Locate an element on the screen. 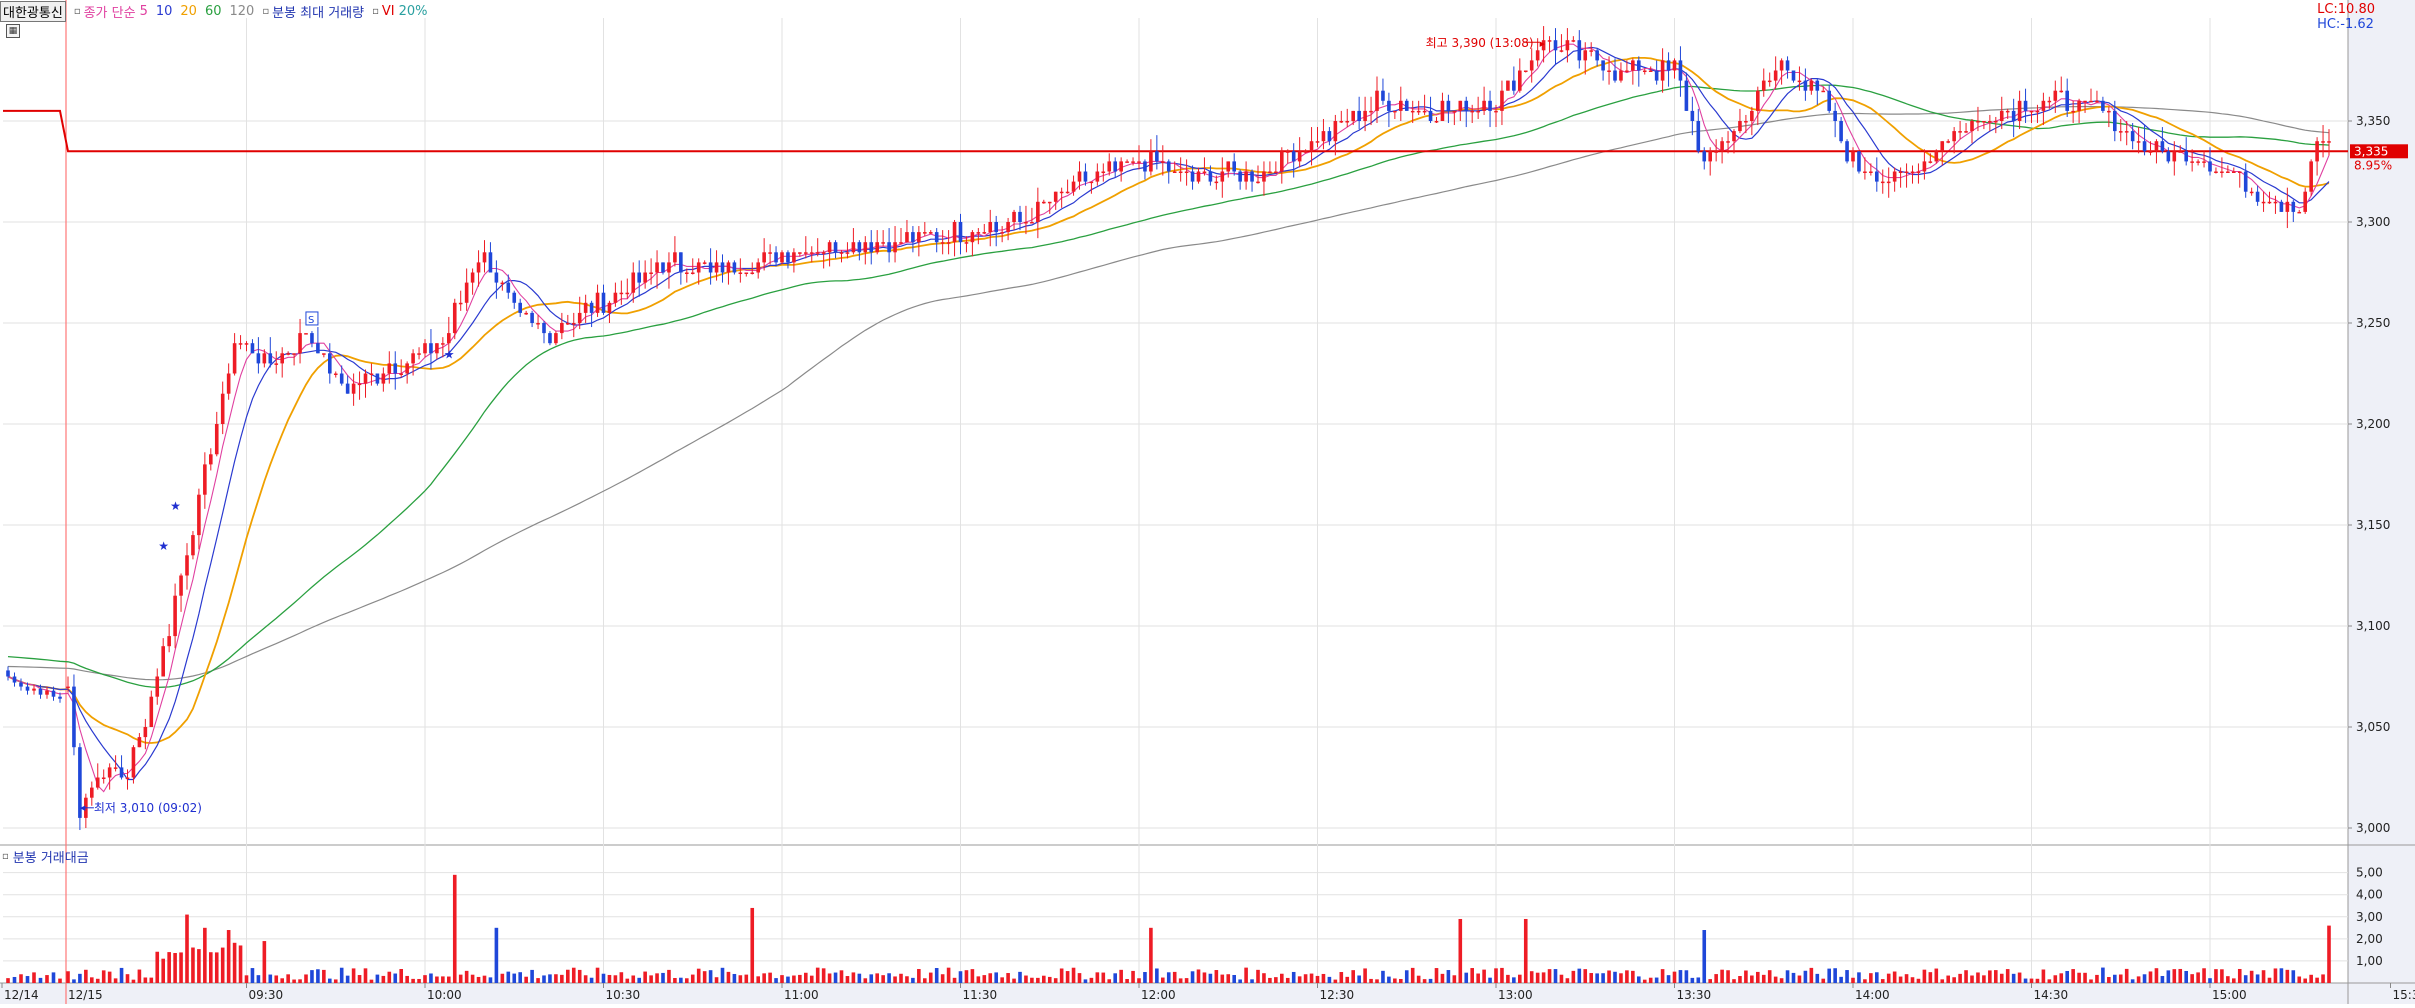  legend-vi-label: VI is located at coordinates (388, 11).